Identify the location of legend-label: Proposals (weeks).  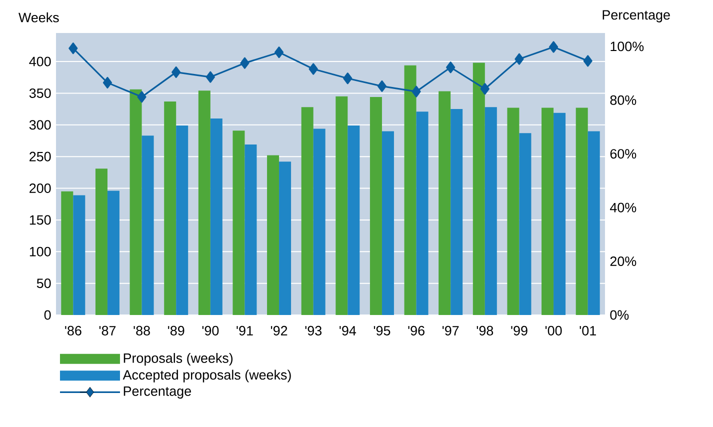
(178, 359).